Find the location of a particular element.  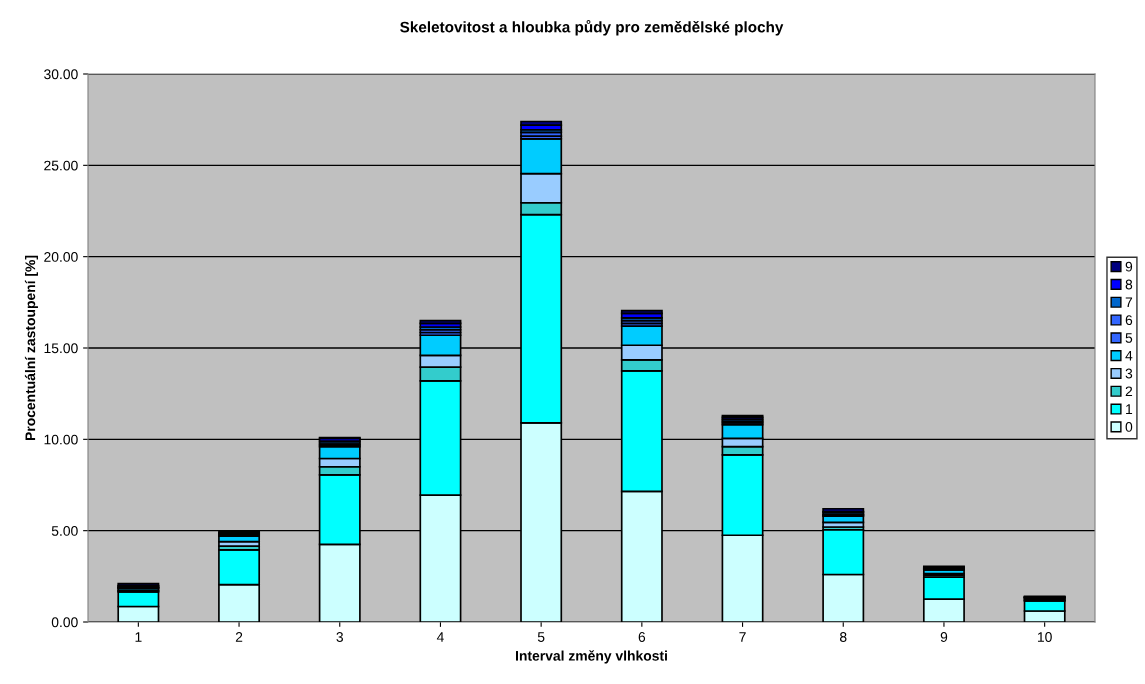

x-tick-label: 9 is located at coordinates (944, 637).